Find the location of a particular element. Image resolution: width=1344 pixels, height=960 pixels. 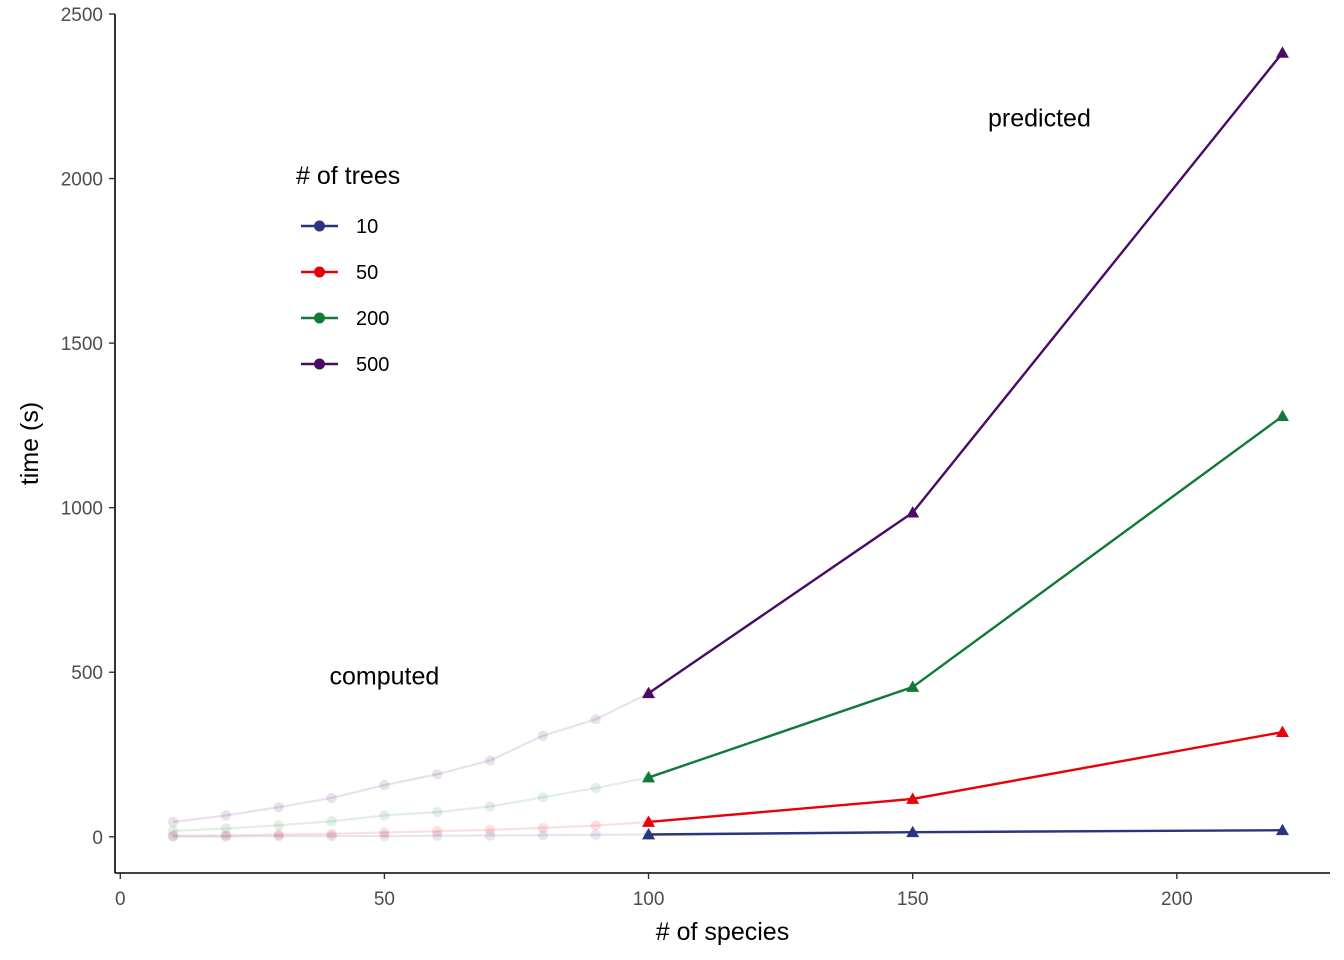

y-tick-label: 2500 is located at coordinates (82, 15).